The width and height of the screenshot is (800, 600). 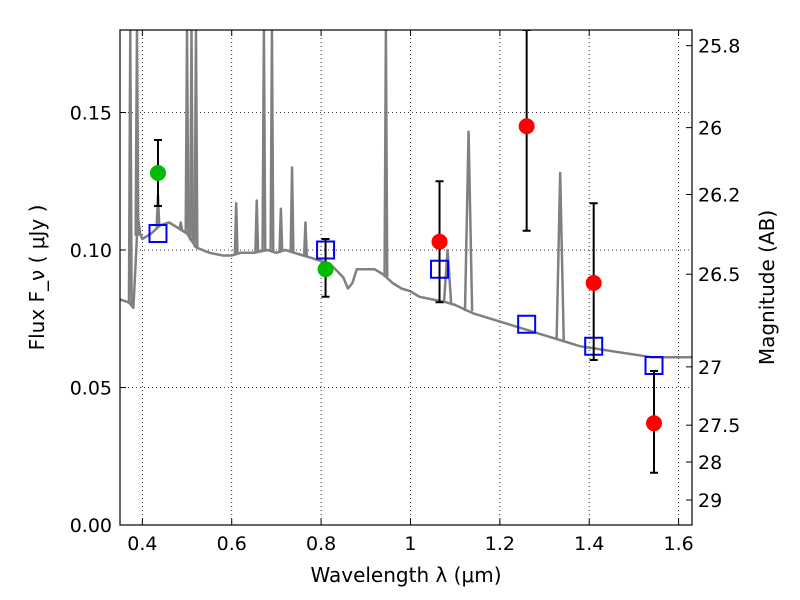 I want to click on x-tick-label: 1.2, so click(x=500, y=544).